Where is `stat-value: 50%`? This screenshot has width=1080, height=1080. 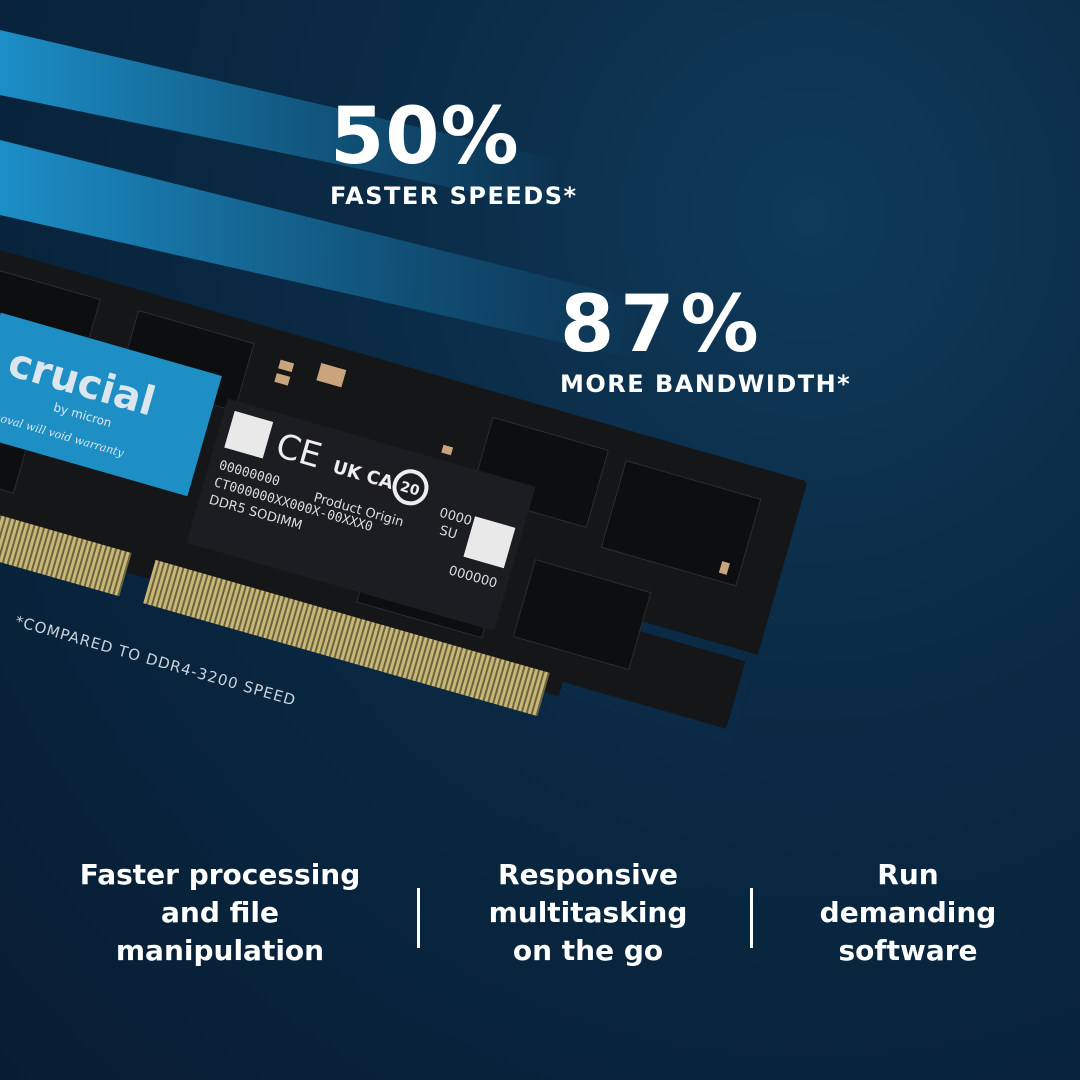
stat-value: 50% is located at coordinates (425, 137).